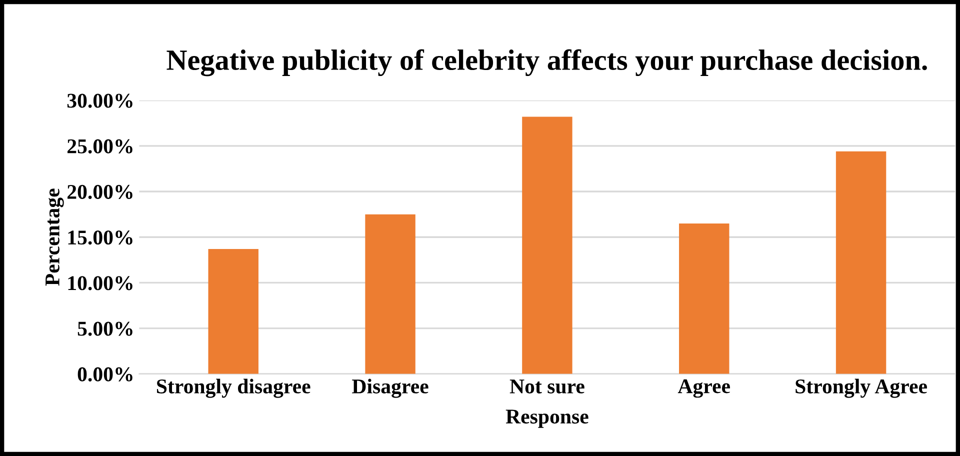  I want to click on y-tick-label: 10.00%, so click(100, 283).